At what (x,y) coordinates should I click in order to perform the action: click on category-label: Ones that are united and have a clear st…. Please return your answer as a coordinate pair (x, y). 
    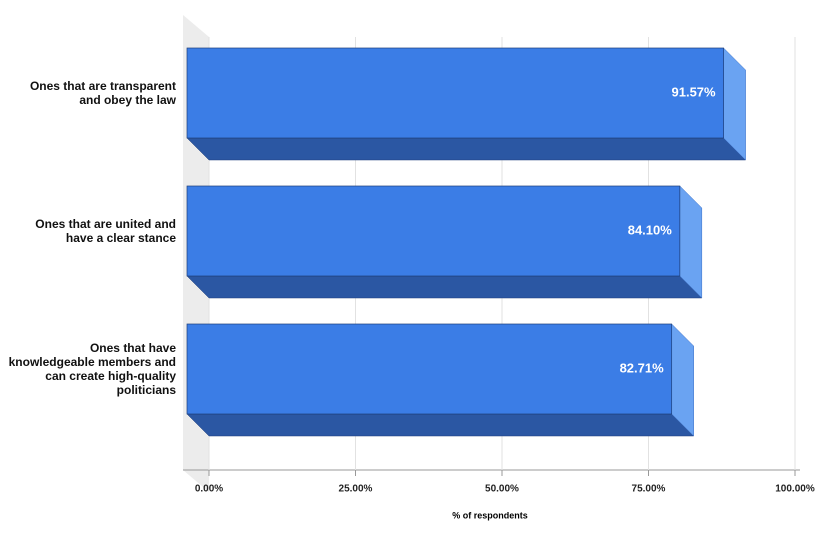
    Looking at the image, I should click on (105, 231).